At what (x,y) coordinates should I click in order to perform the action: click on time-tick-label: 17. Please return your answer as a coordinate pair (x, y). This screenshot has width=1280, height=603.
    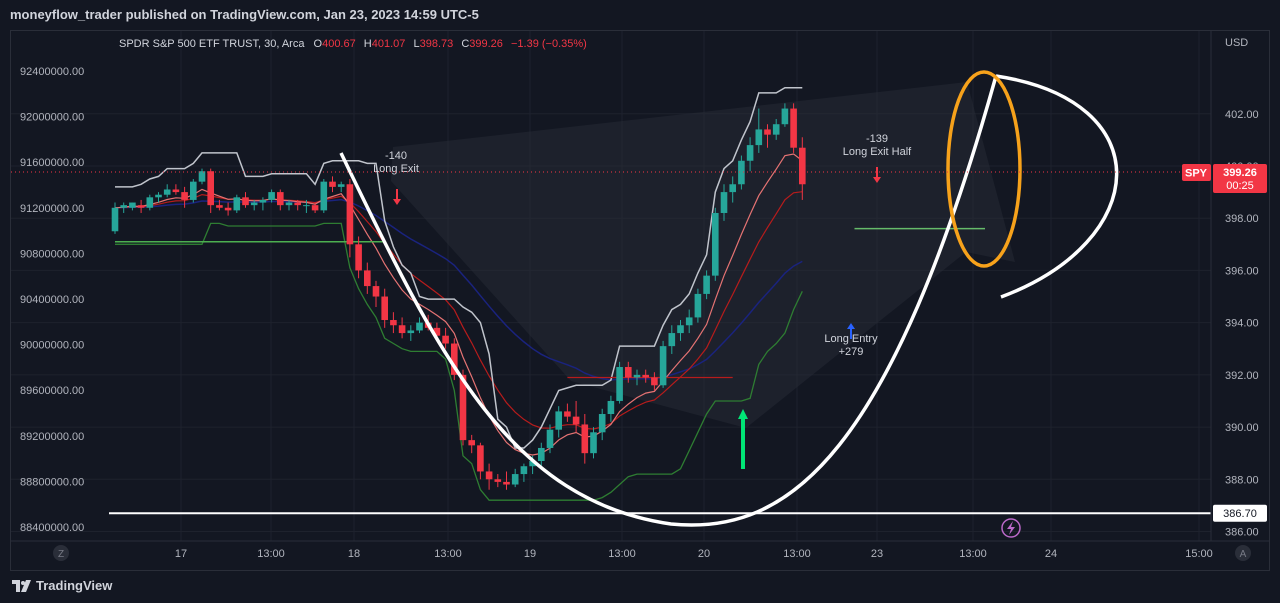
    Looking at the image, I should click on (181, 554).